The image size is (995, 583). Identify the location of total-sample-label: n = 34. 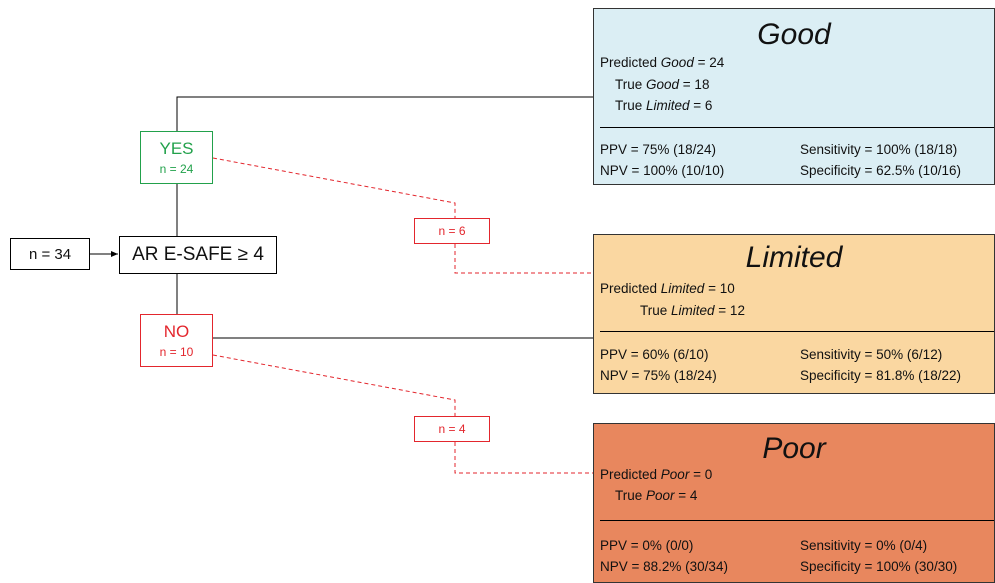
(50, 254).